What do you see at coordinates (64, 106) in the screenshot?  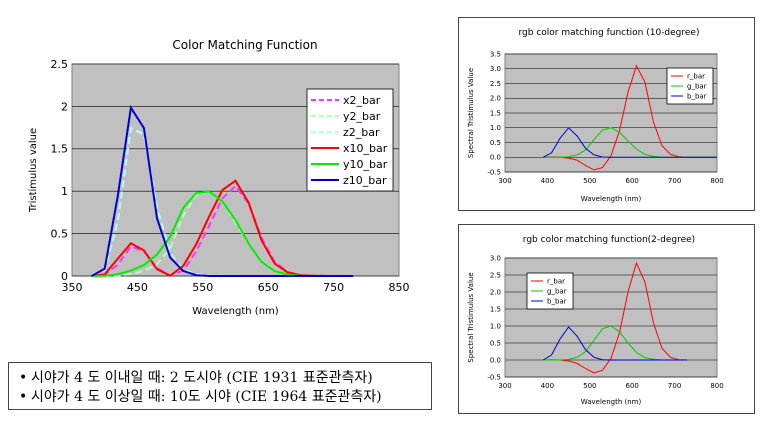 I see `y-tick-label: 2` at bounding box center [64, 106].